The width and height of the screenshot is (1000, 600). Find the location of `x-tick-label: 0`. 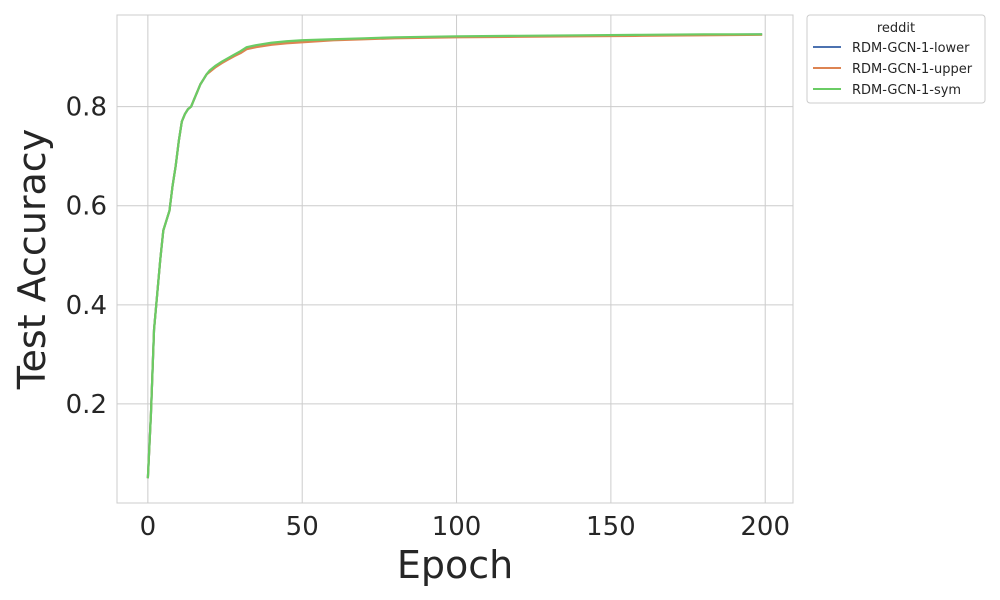

x-tick-label: 0 is located at coordinates (148, 527).